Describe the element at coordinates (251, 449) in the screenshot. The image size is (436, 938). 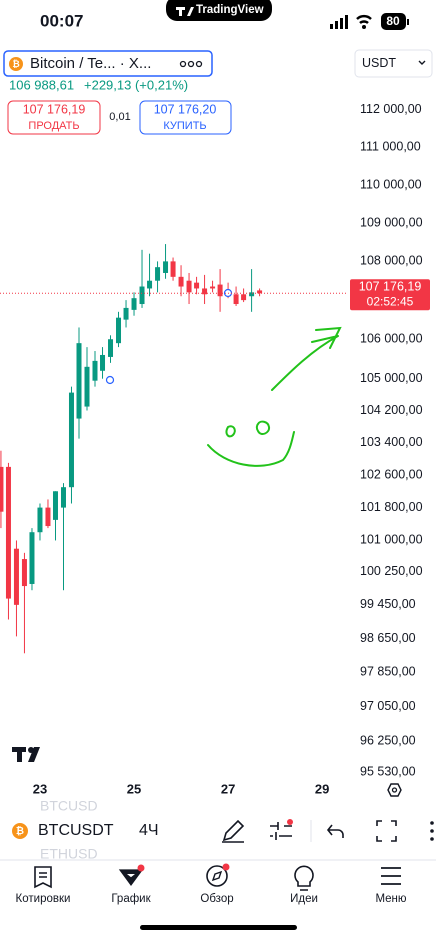
I see `drawing-smile` at that location.